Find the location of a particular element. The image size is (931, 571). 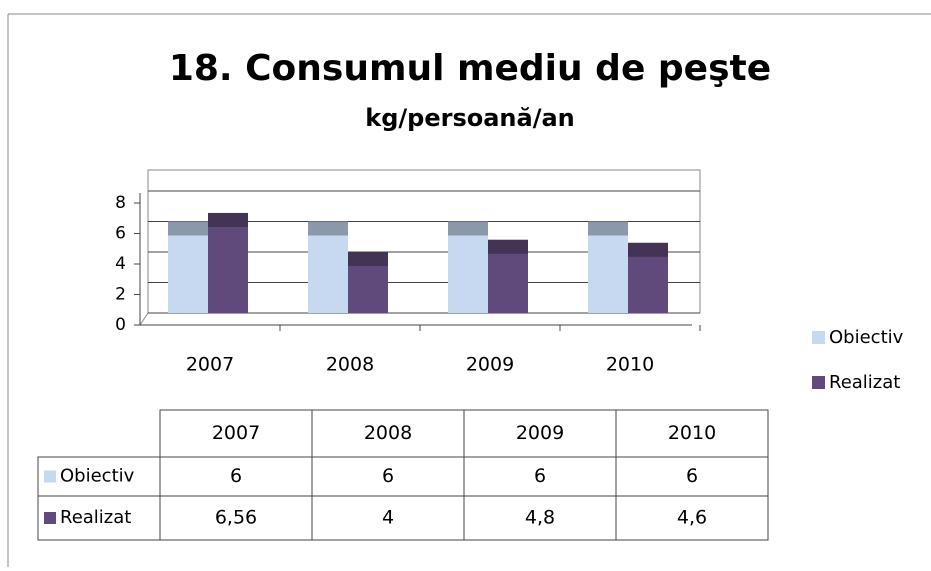

legend-label: Obiectiv is located at coordinates (866, 337).